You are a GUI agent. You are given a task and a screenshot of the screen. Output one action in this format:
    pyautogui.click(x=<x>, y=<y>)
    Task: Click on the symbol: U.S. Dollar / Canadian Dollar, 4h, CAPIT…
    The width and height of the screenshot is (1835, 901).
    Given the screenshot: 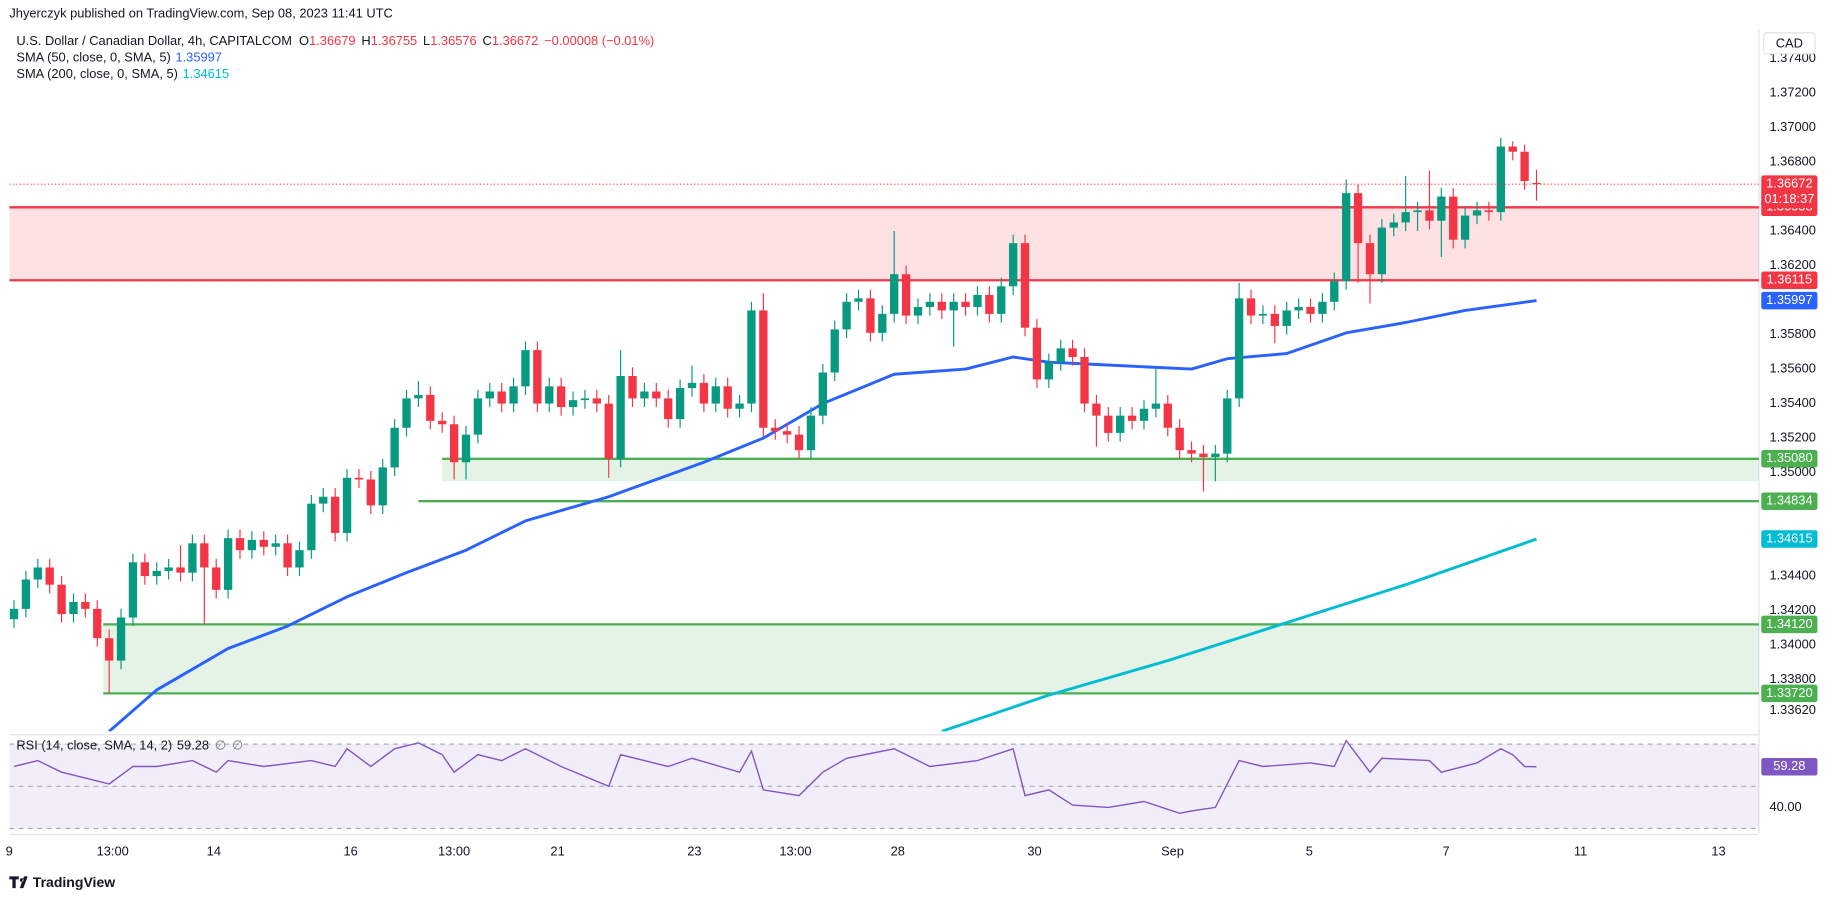 What is the action you would take?
    pyautogui.click(x=154, y=41)
    